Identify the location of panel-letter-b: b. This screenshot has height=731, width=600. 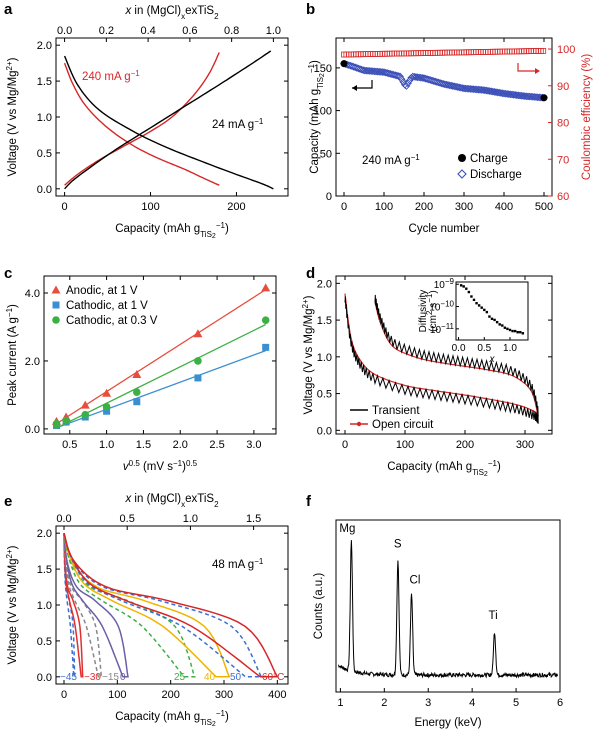
(310, 9).